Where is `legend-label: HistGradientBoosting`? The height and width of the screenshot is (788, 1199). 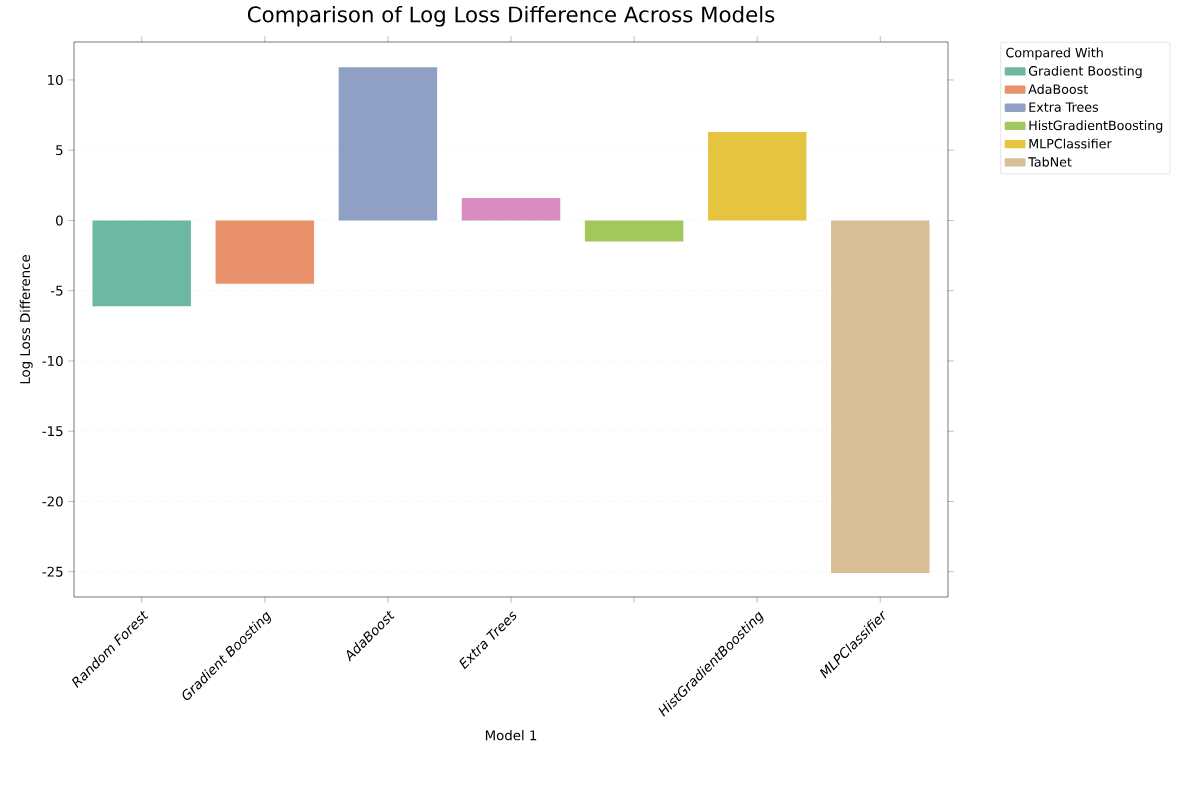 legend-label: HistGradientBoosting is located at coordinates (1096, 126).